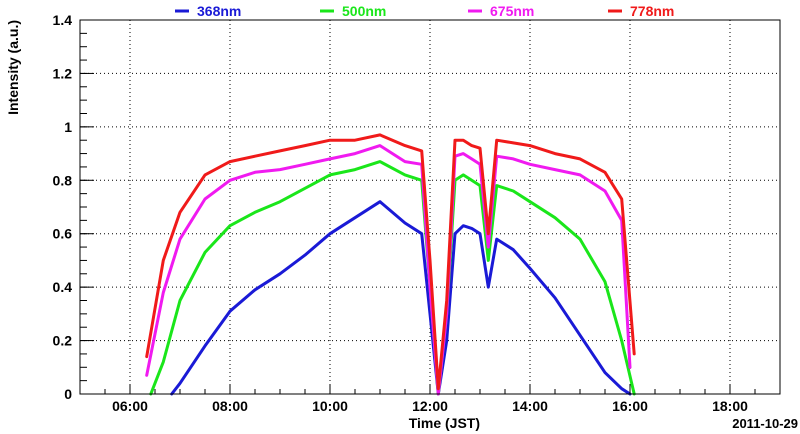 This screenshot has height=434, width=800. What do you see at coordinates (63, 341) in the screenshot?
I see `y-tick-label: 0.2` at bounding box center [63, 341].